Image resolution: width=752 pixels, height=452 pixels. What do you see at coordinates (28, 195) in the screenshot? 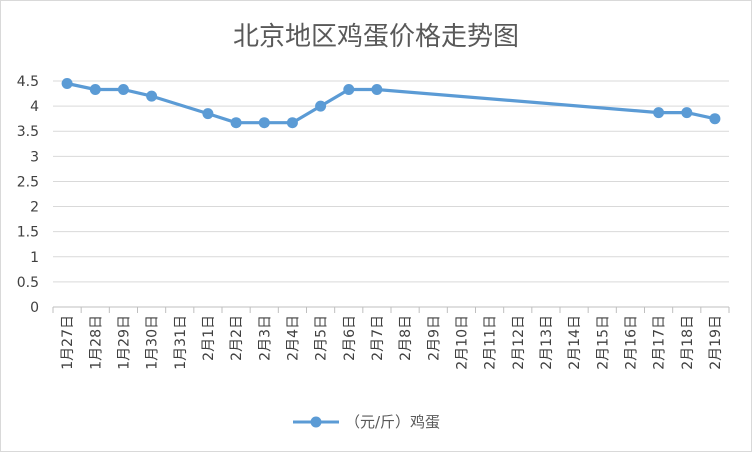
I see `y-tick-labels: 0 0.5 1 1.5 2 2.5 3 3.5 4 4.5` at bounding box center [28, 195].